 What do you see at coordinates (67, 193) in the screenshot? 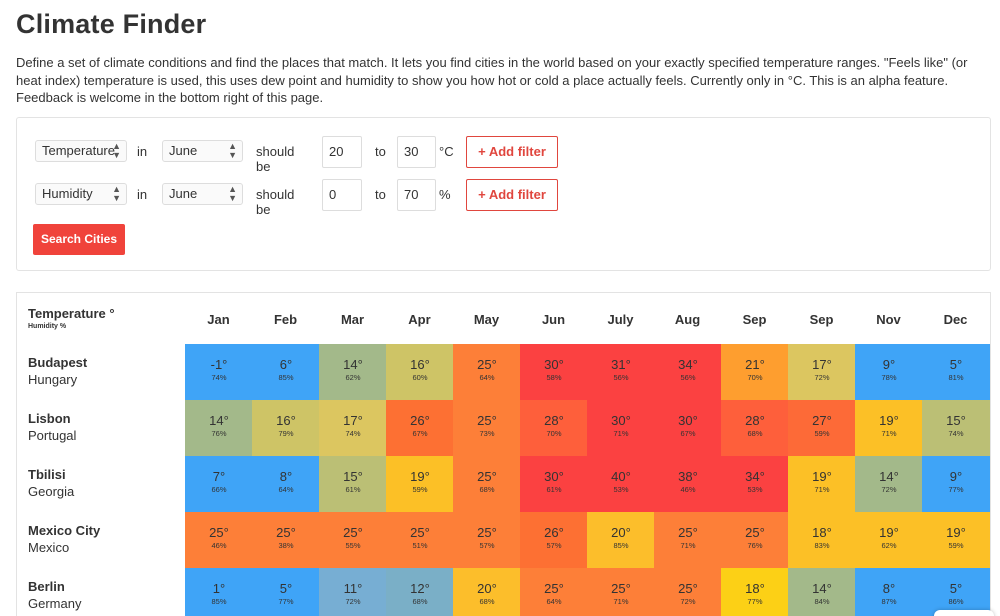
I see `metric-select-value: Humidity` at bounding box center [67, 193].